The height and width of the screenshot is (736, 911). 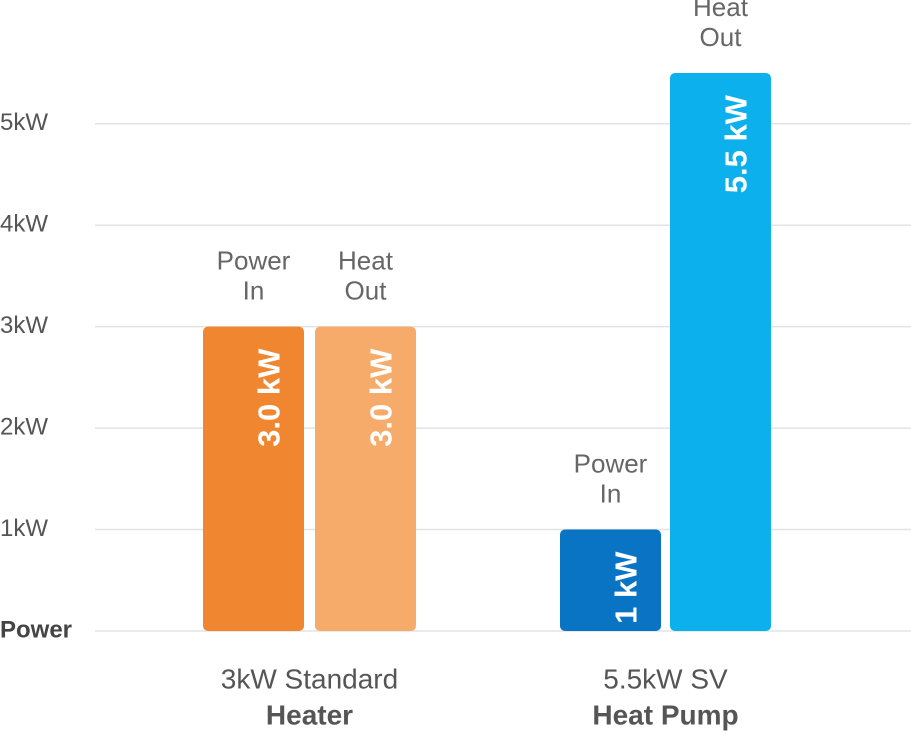 I want to click on y-tick-label: 1kW, so click(x=24, y=528).